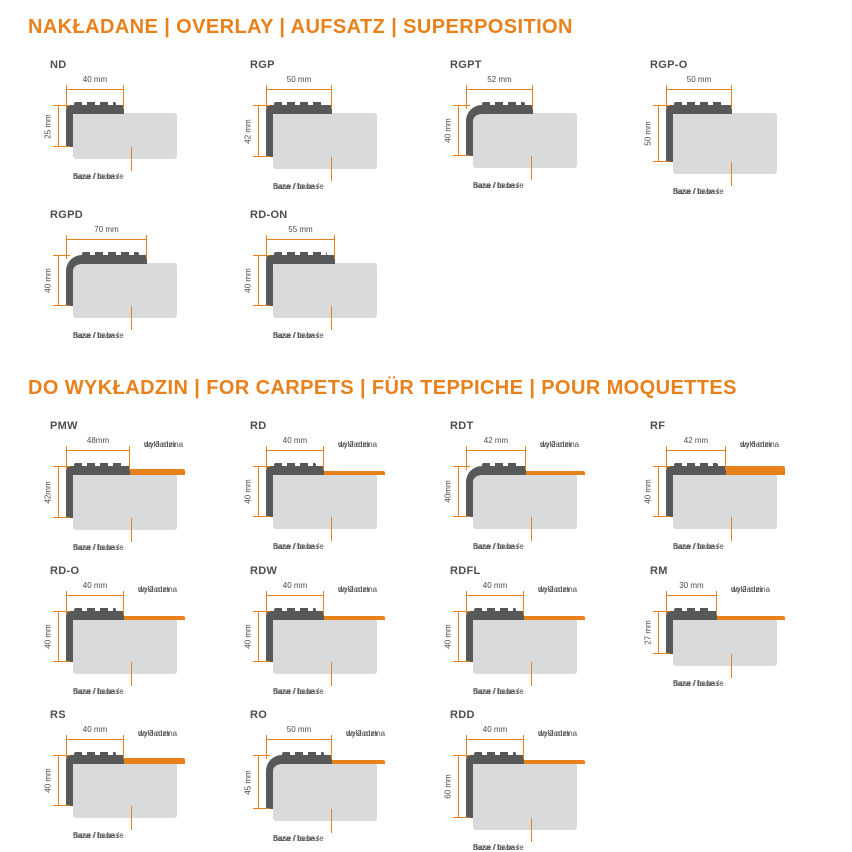 The width and height of the screenshot is (852, 852). I want to click on profile-card: RGPT 52 mm 40 mm R15, so click(540, 130).